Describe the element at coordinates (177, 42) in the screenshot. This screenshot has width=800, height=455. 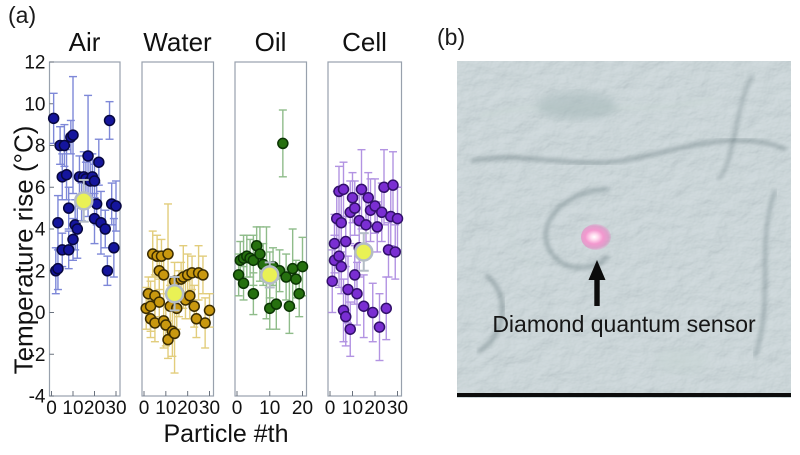
I see `panel-title-water: Water` at that location.